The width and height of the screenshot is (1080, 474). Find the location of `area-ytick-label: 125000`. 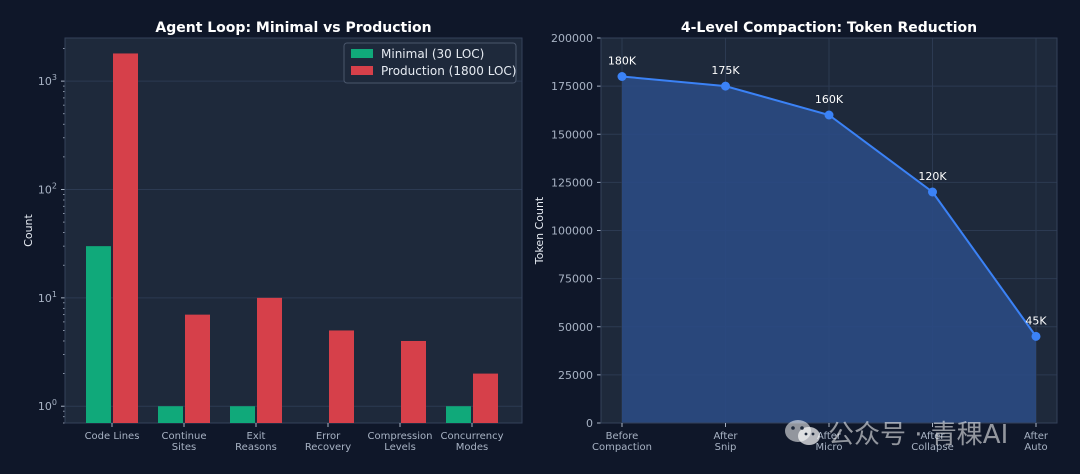

area-ytick-label: 125000 is located at coordinates (572, 182).